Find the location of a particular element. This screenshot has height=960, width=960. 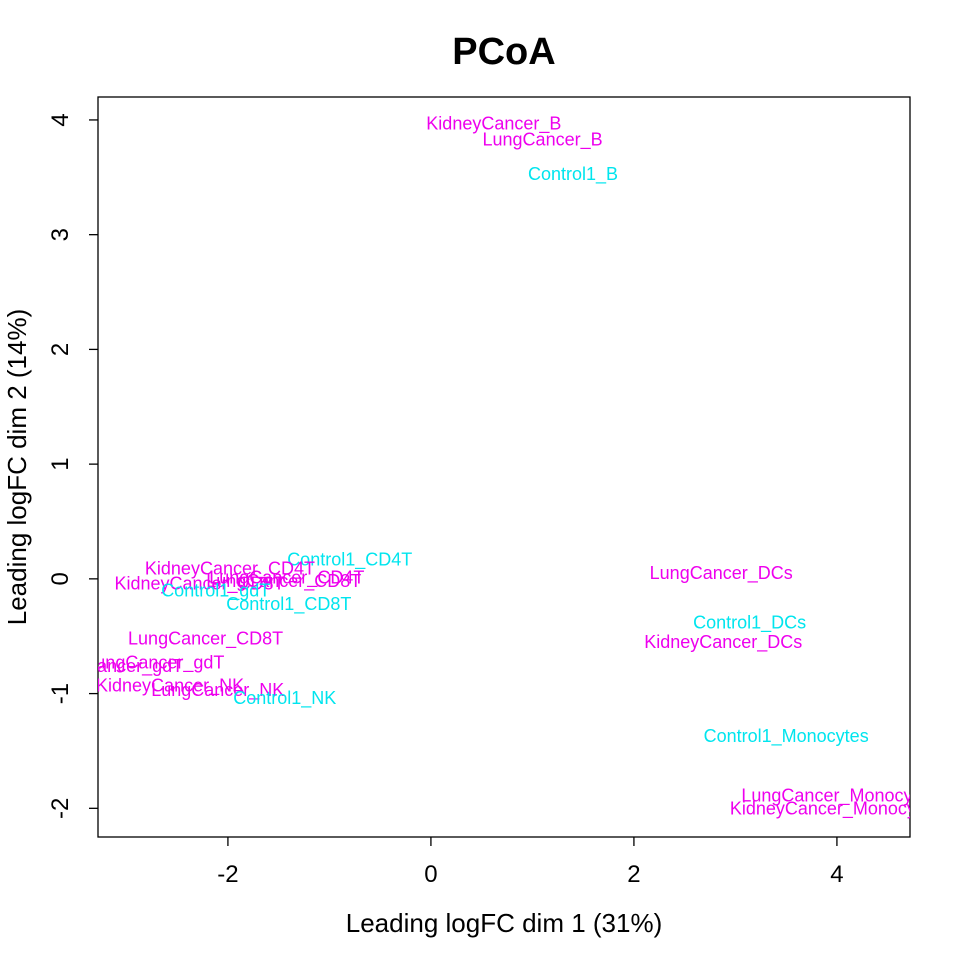

y-tick-label: -1 is located at coordinates (60, 693).